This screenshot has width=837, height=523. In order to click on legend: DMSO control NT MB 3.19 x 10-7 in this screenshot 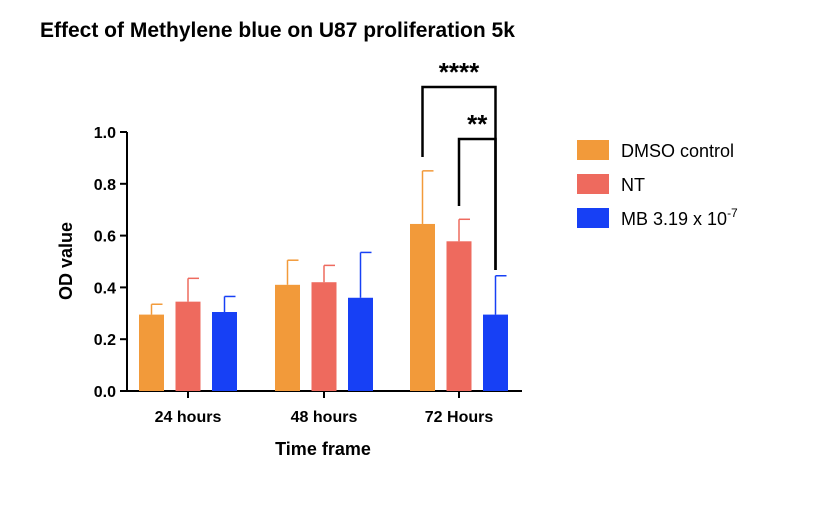, I will do `click(657, 184)`.